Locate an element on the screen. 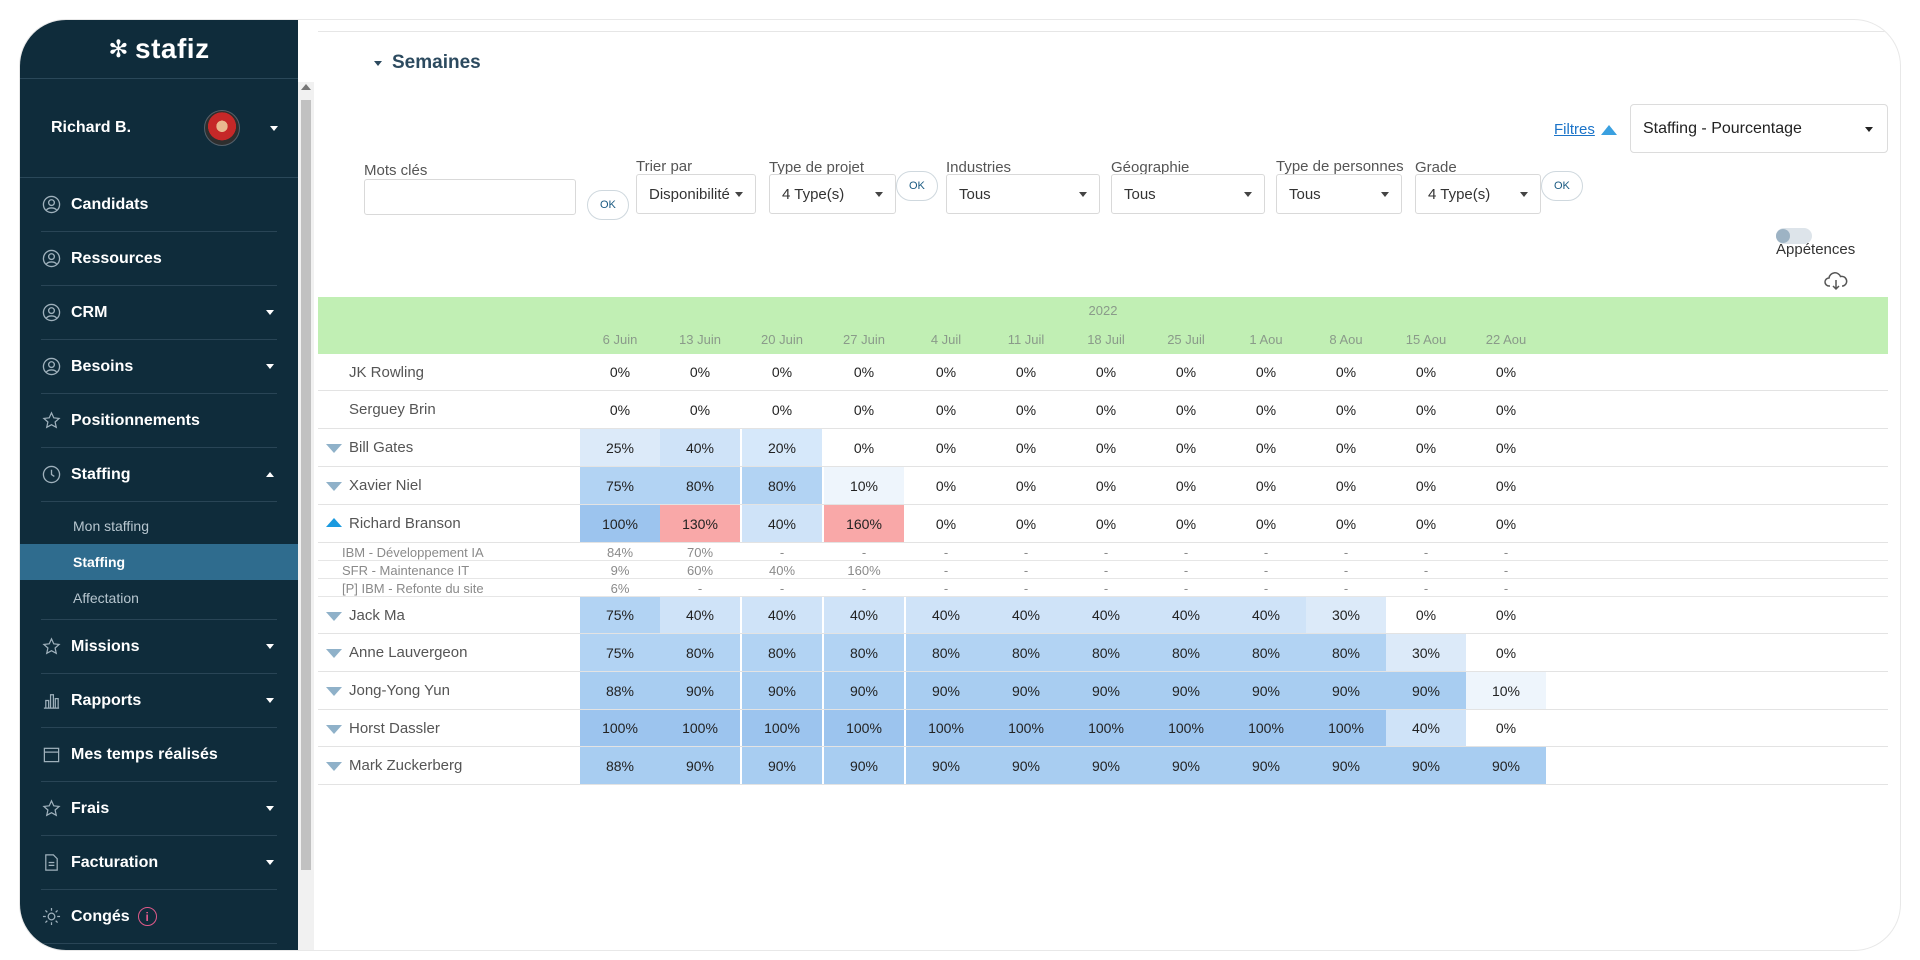 This screenshot has height=960, width=1920. sidebar-subitem-affectation: Affectation is located at coordinates (106, 598).